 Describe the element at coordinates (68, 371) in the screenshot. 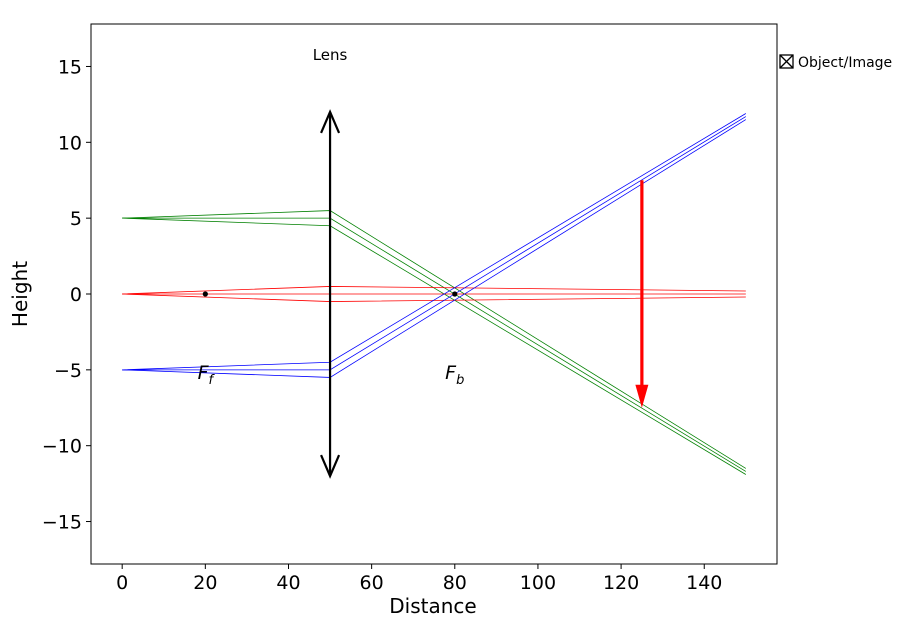

I see `y-tick-label: −5` at that location.